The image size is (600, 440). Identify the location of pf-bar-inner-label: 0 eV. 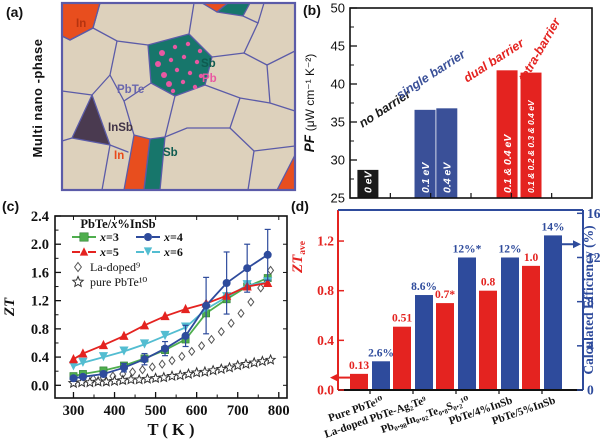
(369, 181).